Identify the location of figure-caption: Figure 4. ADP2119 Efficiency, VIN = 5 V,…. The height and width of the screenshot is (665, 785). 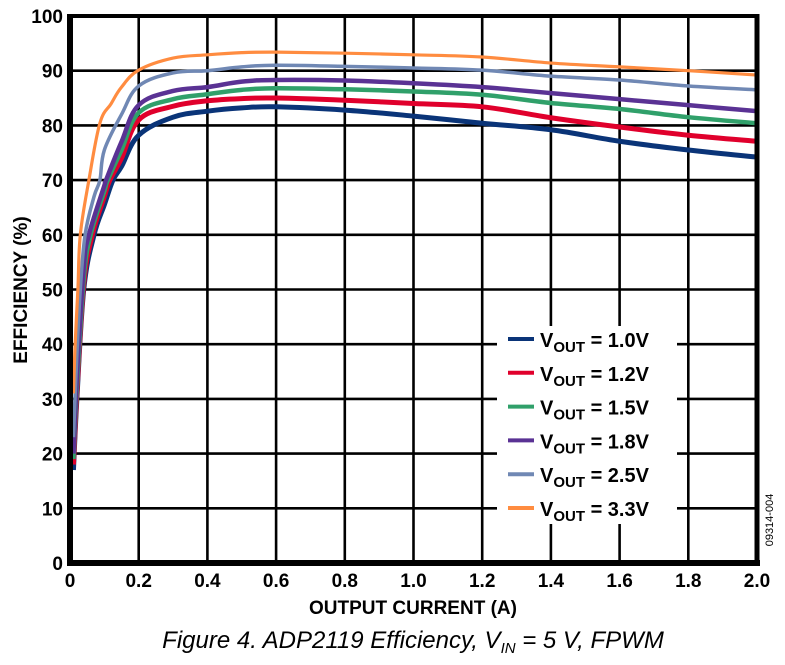
(413, 642).